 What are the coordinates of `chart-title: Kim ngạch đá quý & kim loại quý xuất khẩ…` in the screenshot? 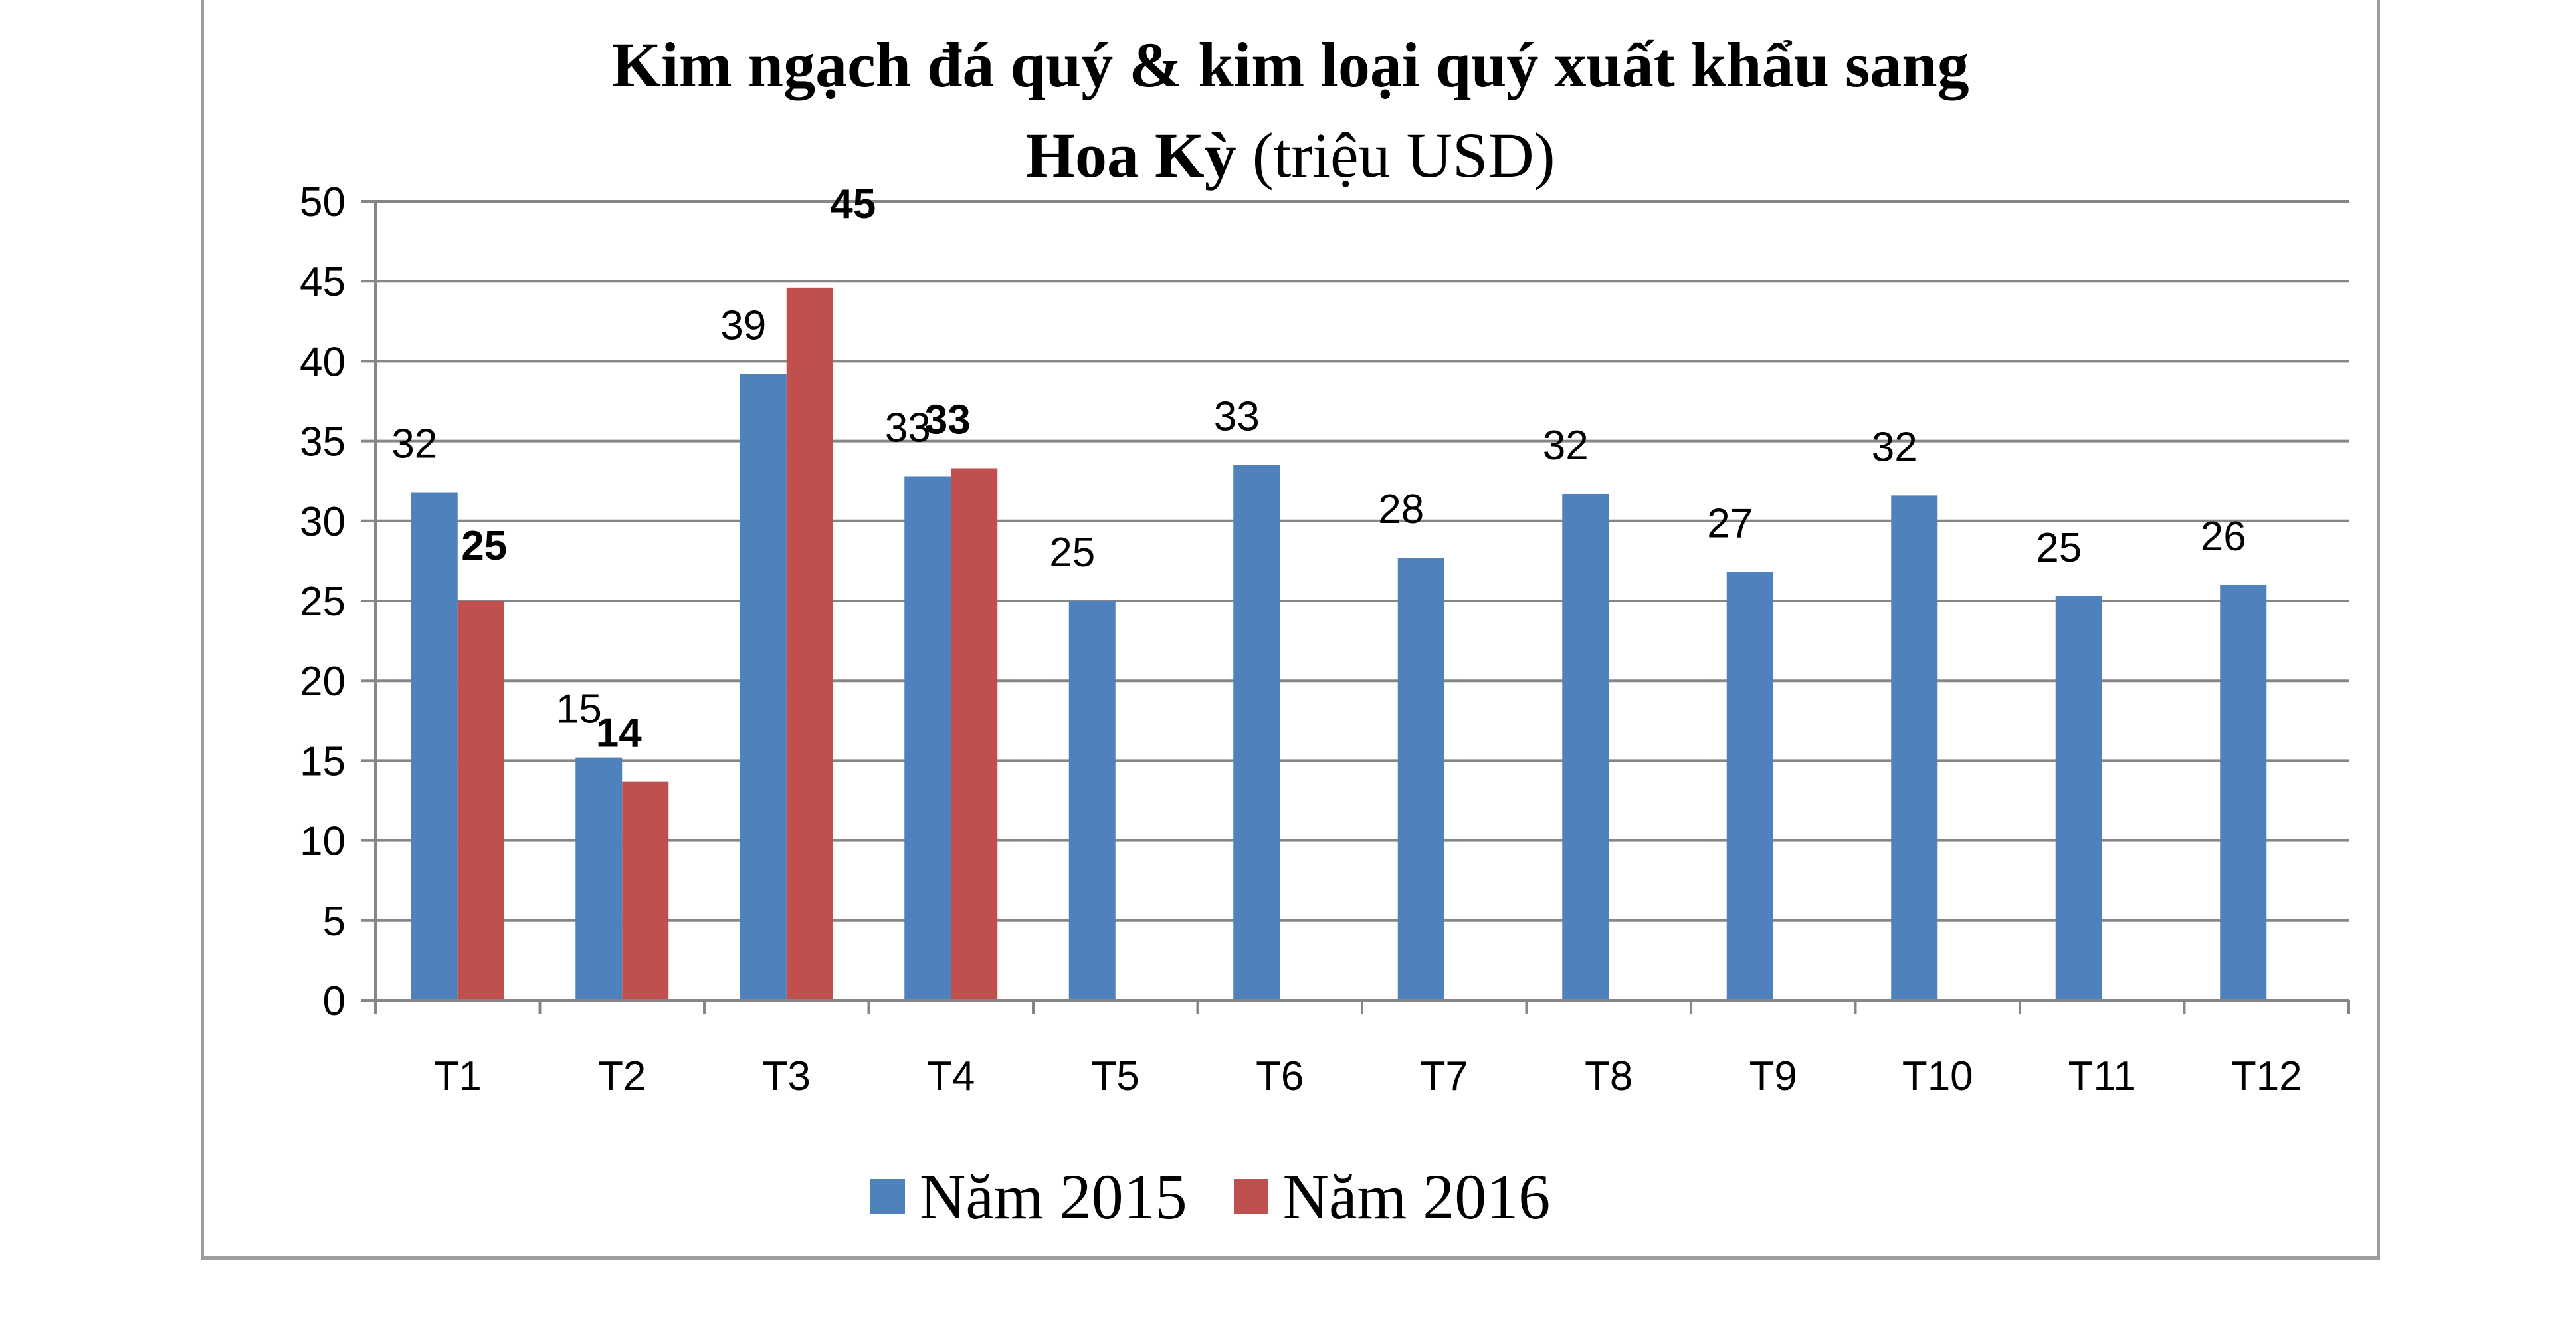 It's located at (1291, 110).